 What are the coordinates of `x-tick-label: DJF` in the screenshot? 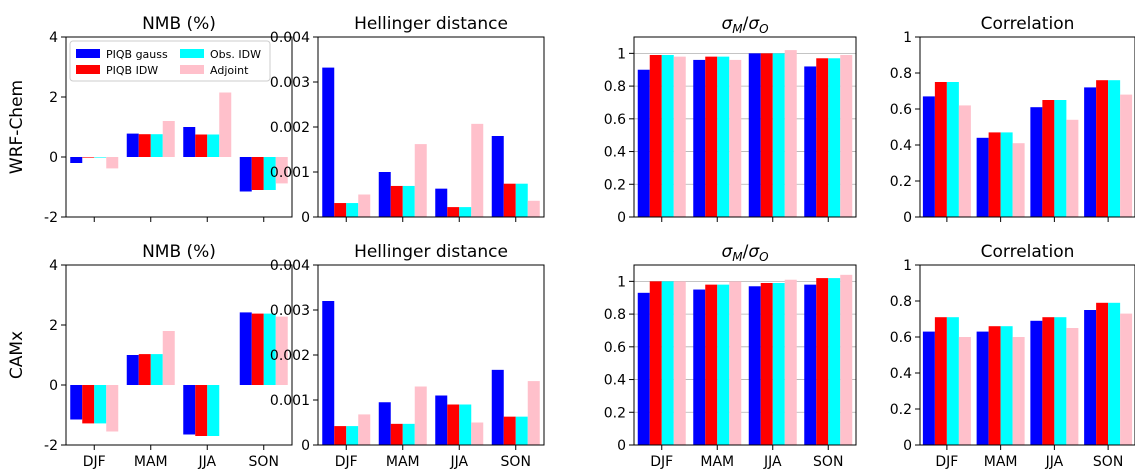 It's located at (346, 461).